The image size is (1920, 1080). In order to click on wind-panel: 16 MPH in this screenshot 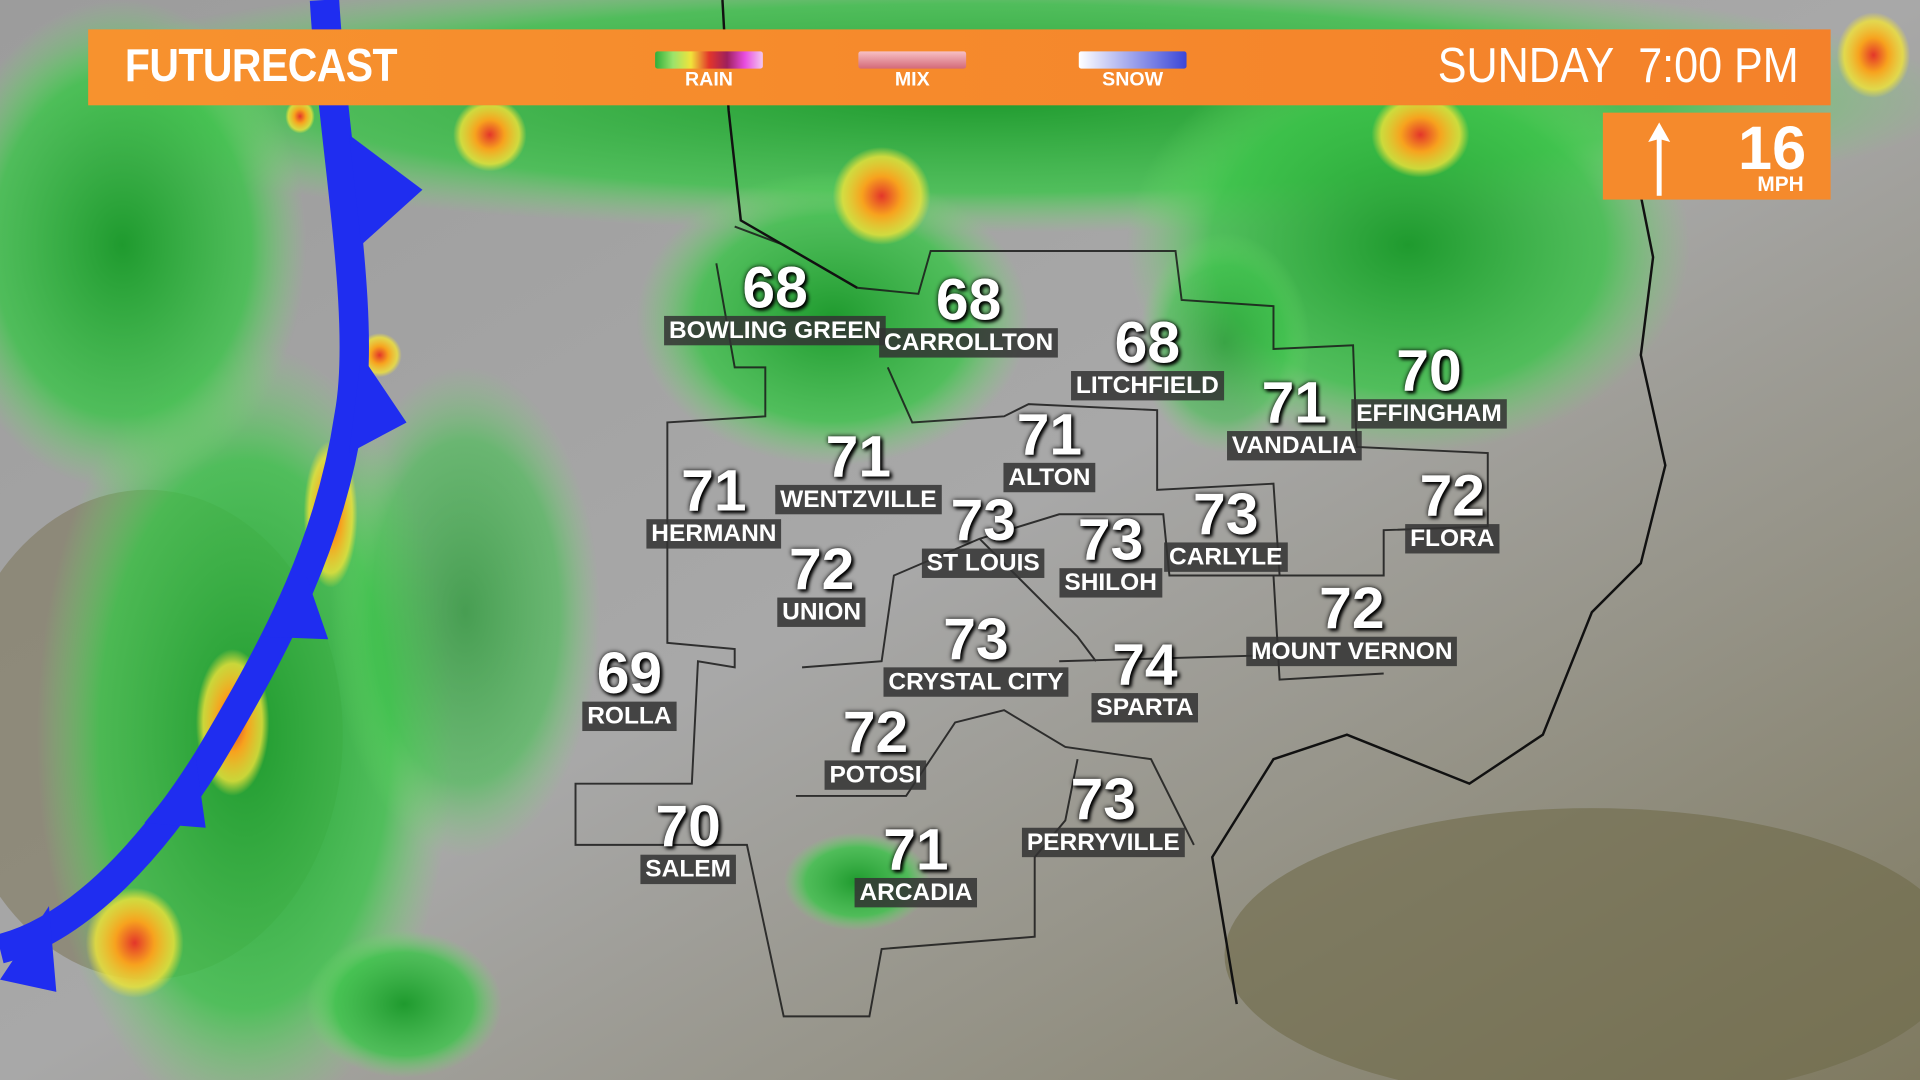, I will do `click(1716, 156)`.